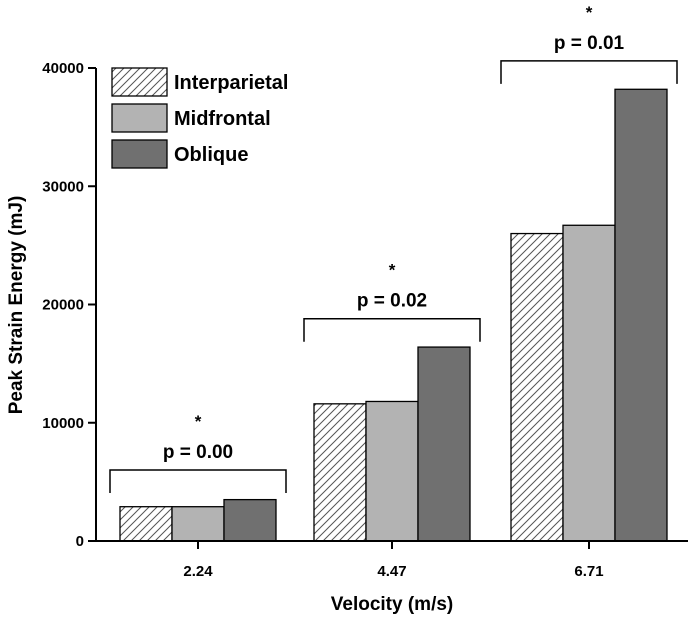 This screenshot has height=619, width=690. I want to click on y-axis-ticks: 0 10000 20000 30000 40000, so click(69, 305).